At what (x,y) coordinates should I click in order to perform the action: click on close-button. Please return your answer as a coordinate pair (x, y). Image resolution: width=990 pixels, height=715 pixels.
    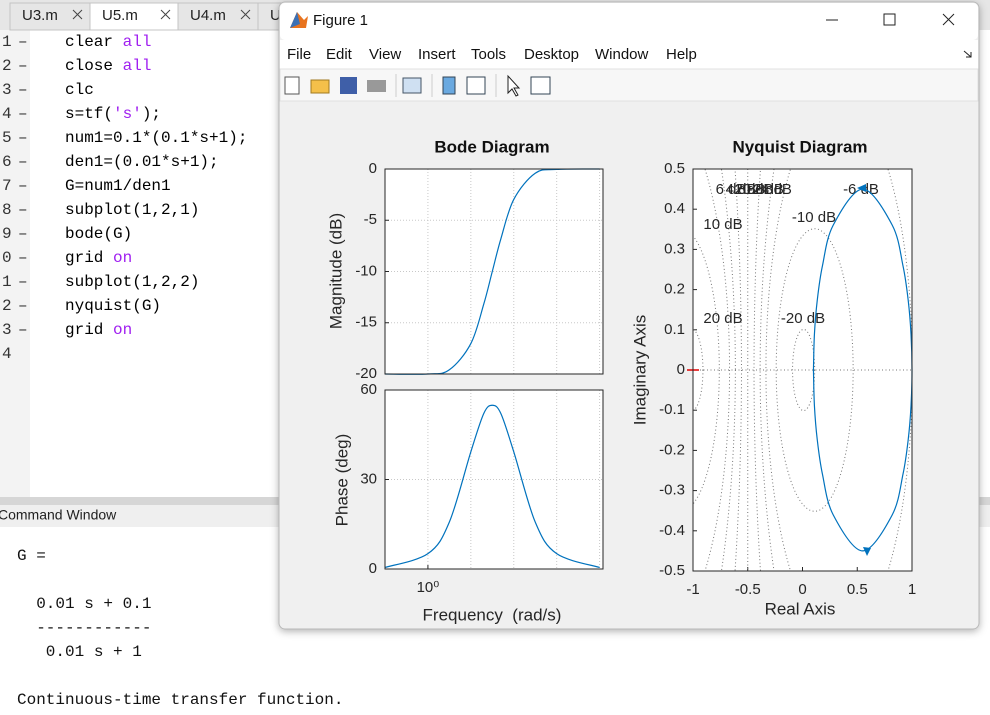
    Looking at the image, I should click on (948, 19).